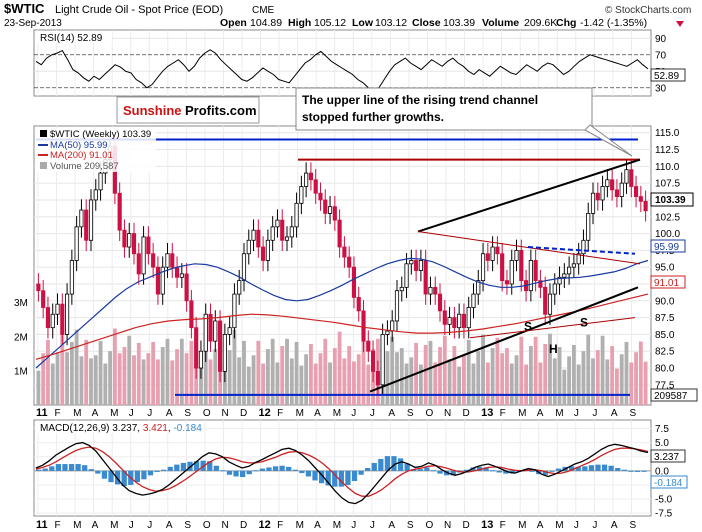 This screenshot has width=702, height=532. Describe the element at coordinates (665, 268) in the screenshot. I see `price-tick-label: 95.0` at that location.